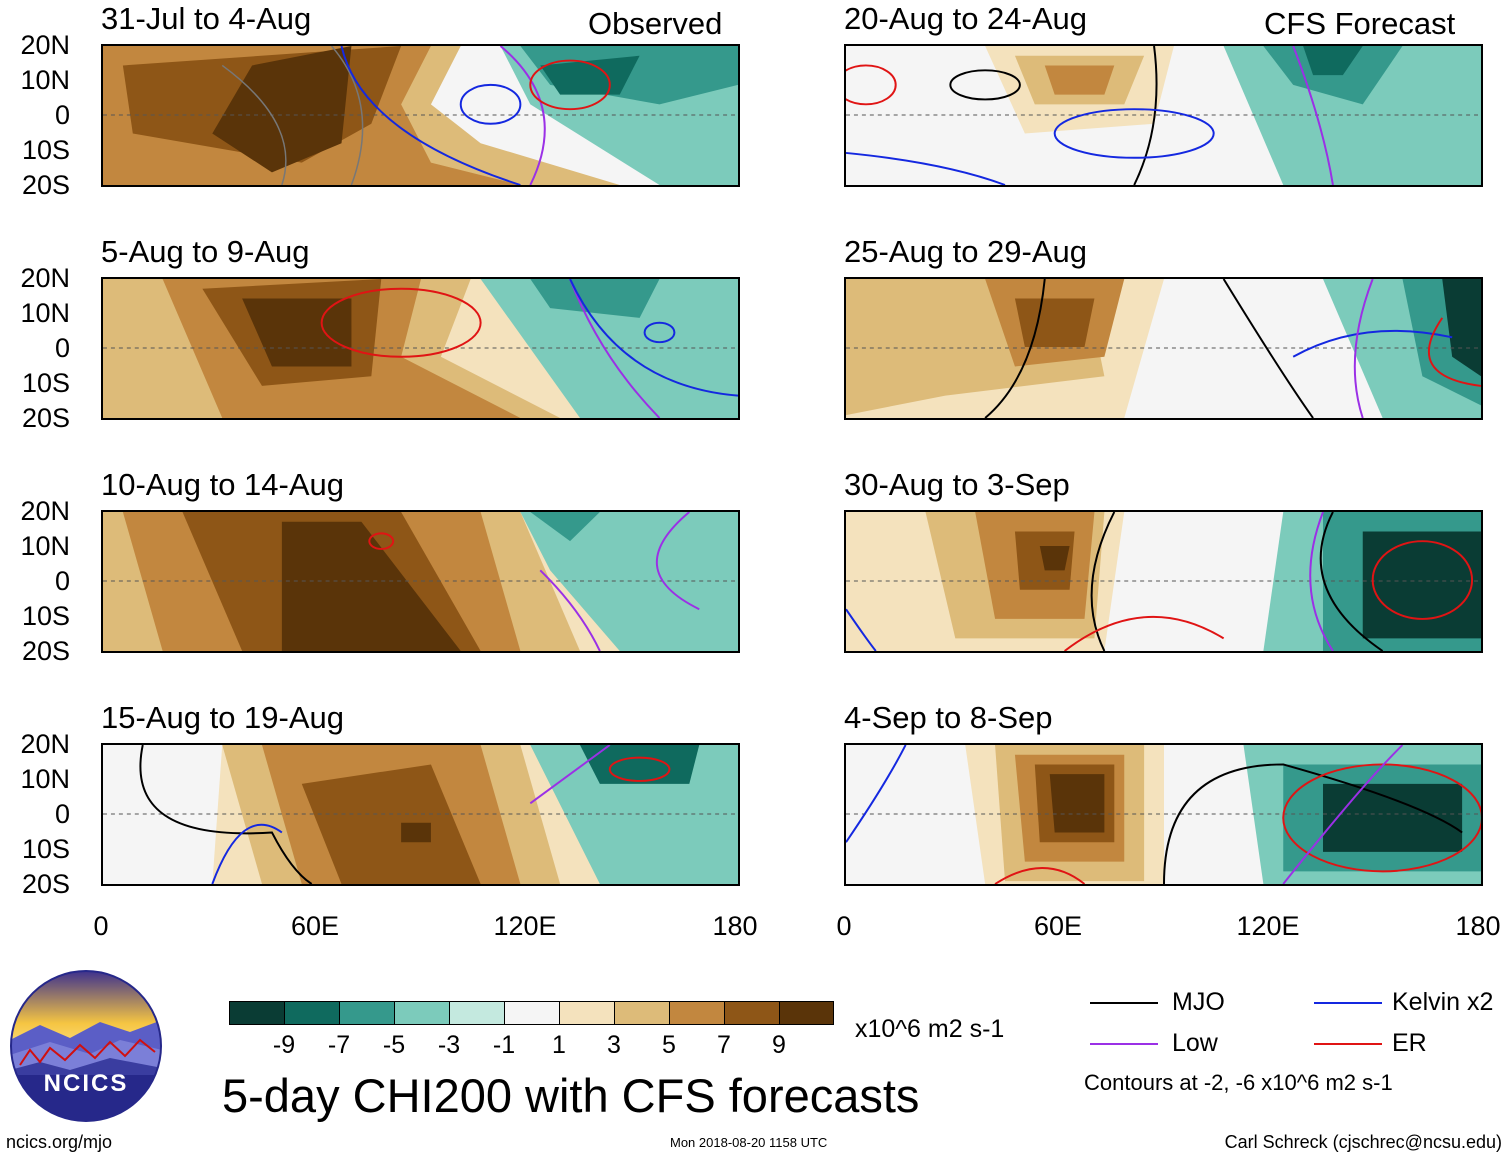 The width and height of the screenshot is (1510, 1158). I want to click on colorbar-label: -9, so click(284, 1045).